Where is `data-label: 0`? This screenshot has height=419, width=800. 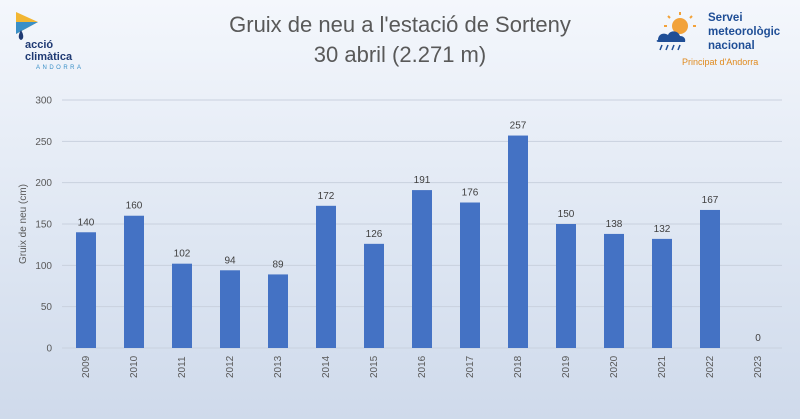
data-label: 0 is located at coordinates (758, 338).